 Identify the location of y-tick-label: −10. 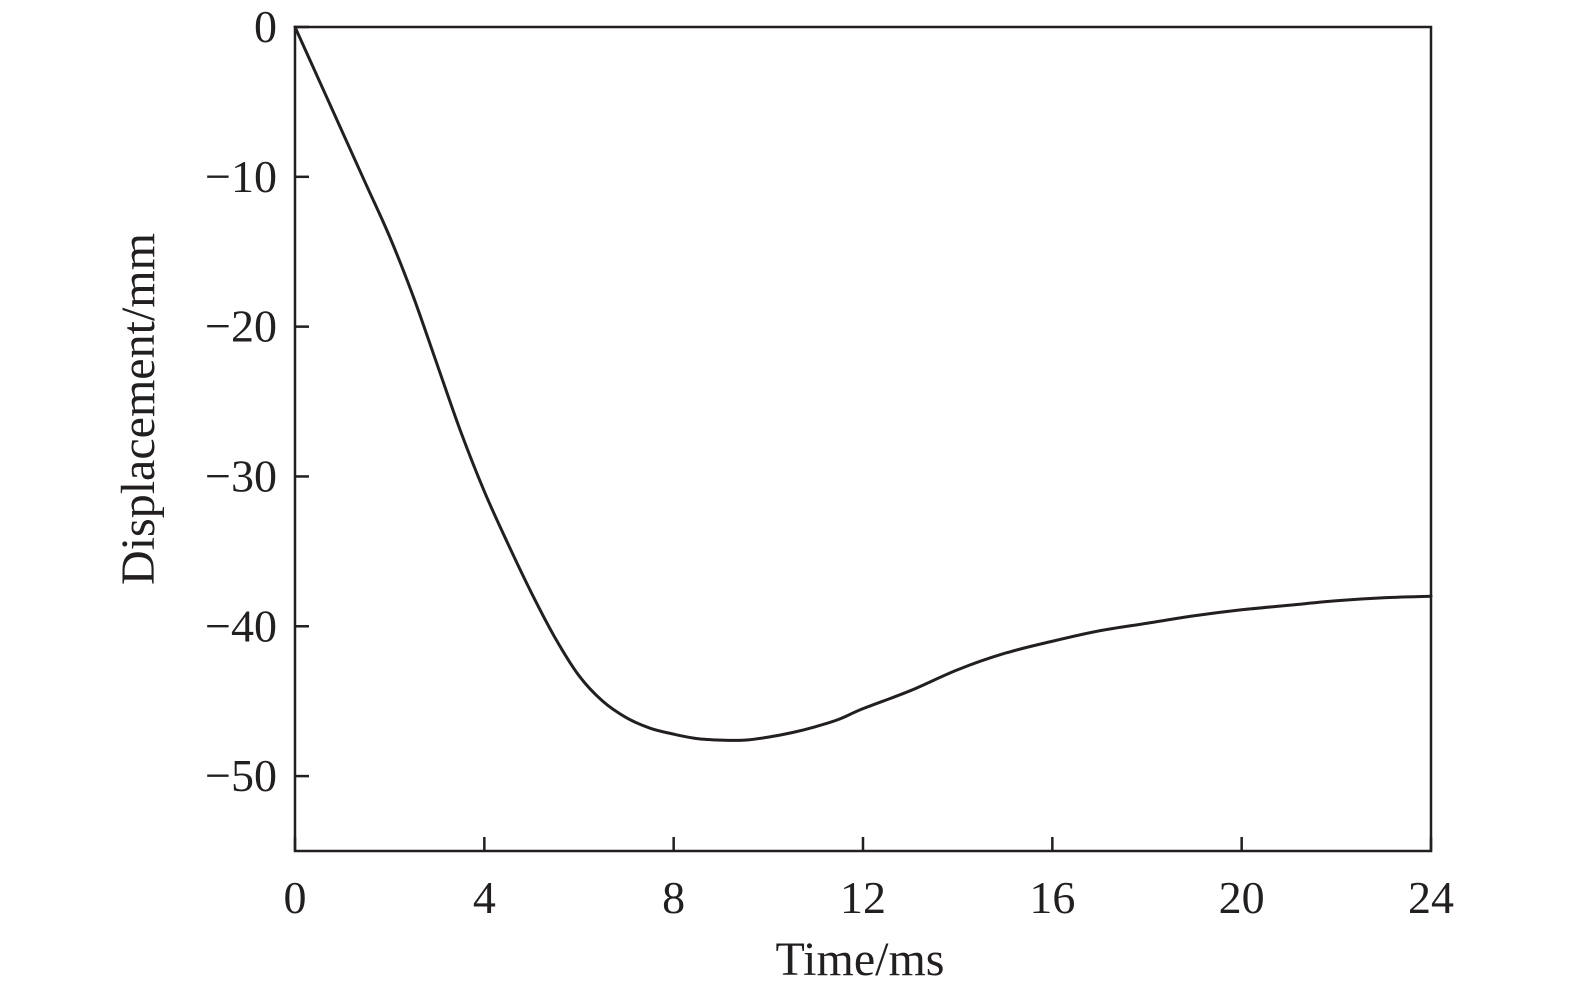
(241, 176).